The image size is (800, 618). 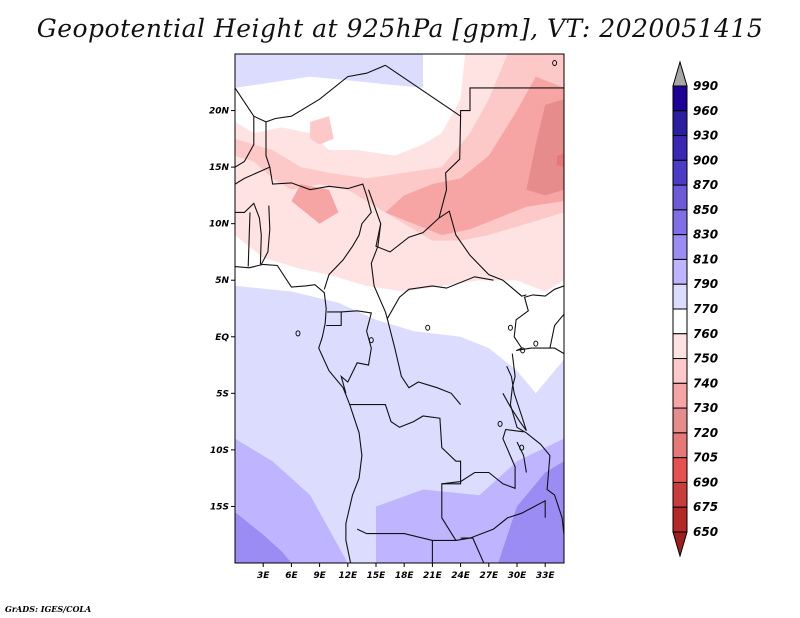 I want to click on y-tick-label: 15S, so click(x=219, y=507).